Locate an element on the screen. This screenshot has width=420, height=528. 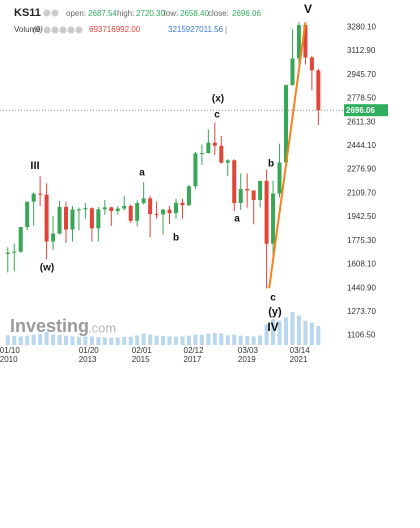
y-tick-label: 1440.90 is located at coordinates (361, 287).